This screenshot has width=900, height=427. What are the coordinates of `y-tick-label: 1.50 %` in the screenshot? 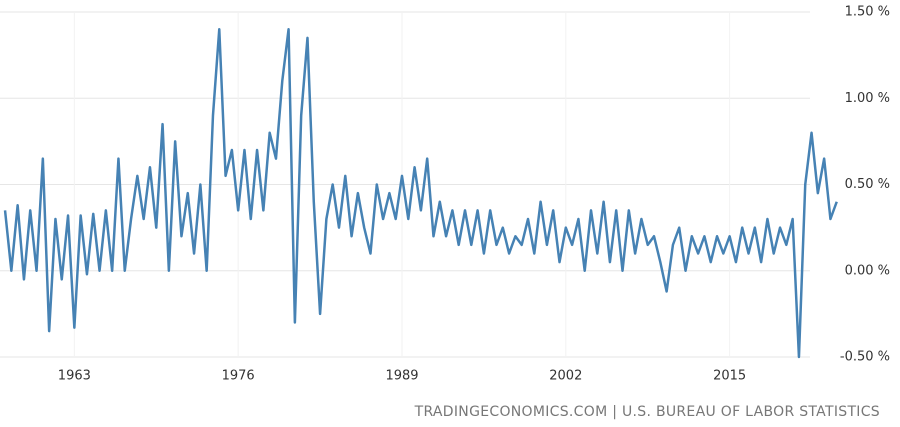 It's located at (867, 12).